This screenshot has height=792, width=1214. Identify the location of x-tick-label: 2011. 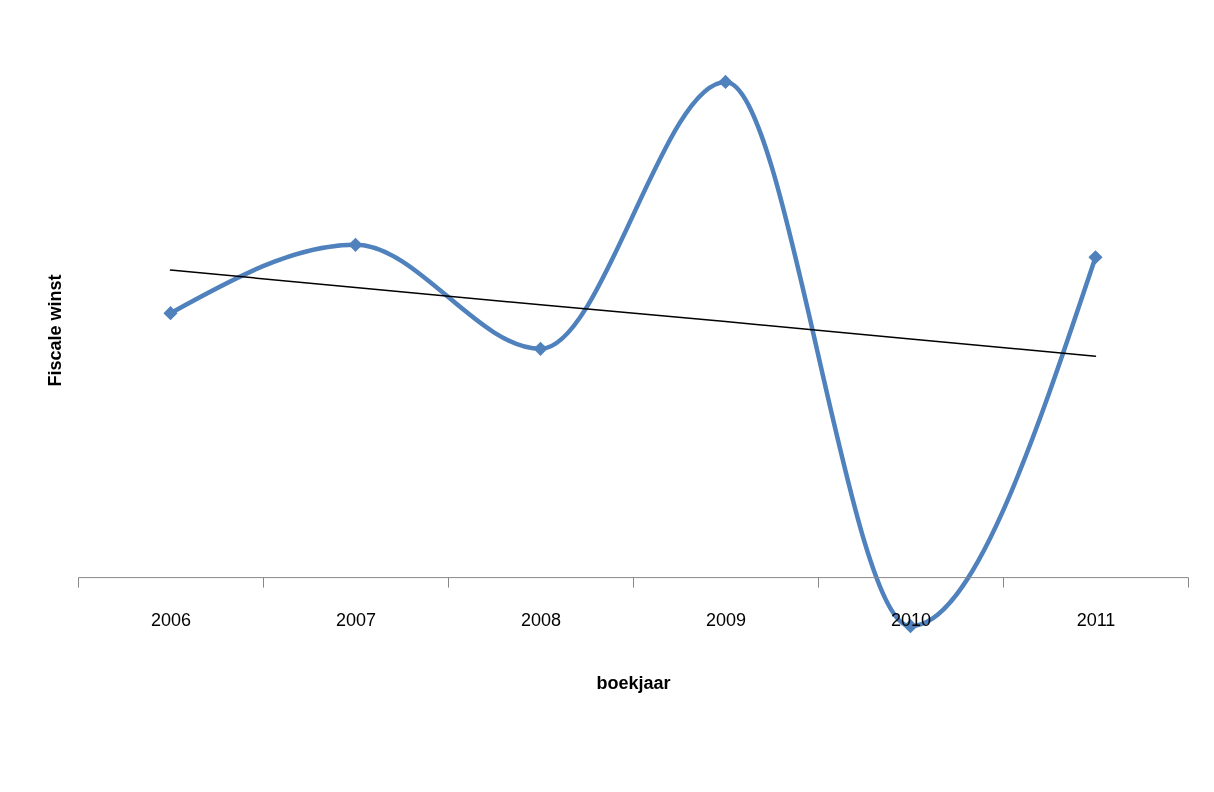
(1096, 619).